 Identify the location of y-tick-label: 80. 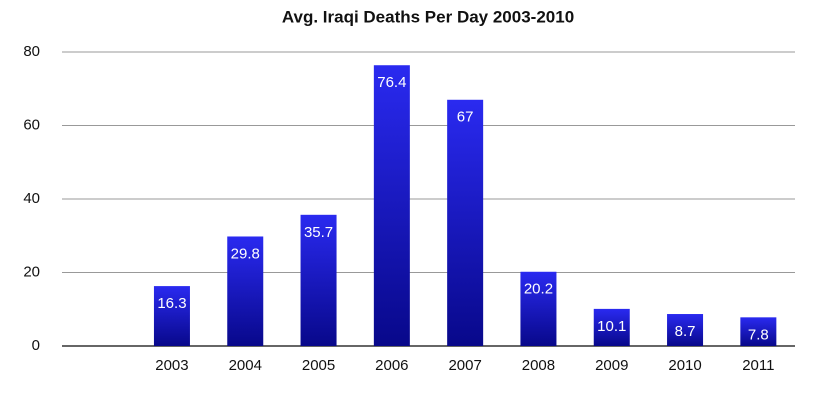
(31, 51).